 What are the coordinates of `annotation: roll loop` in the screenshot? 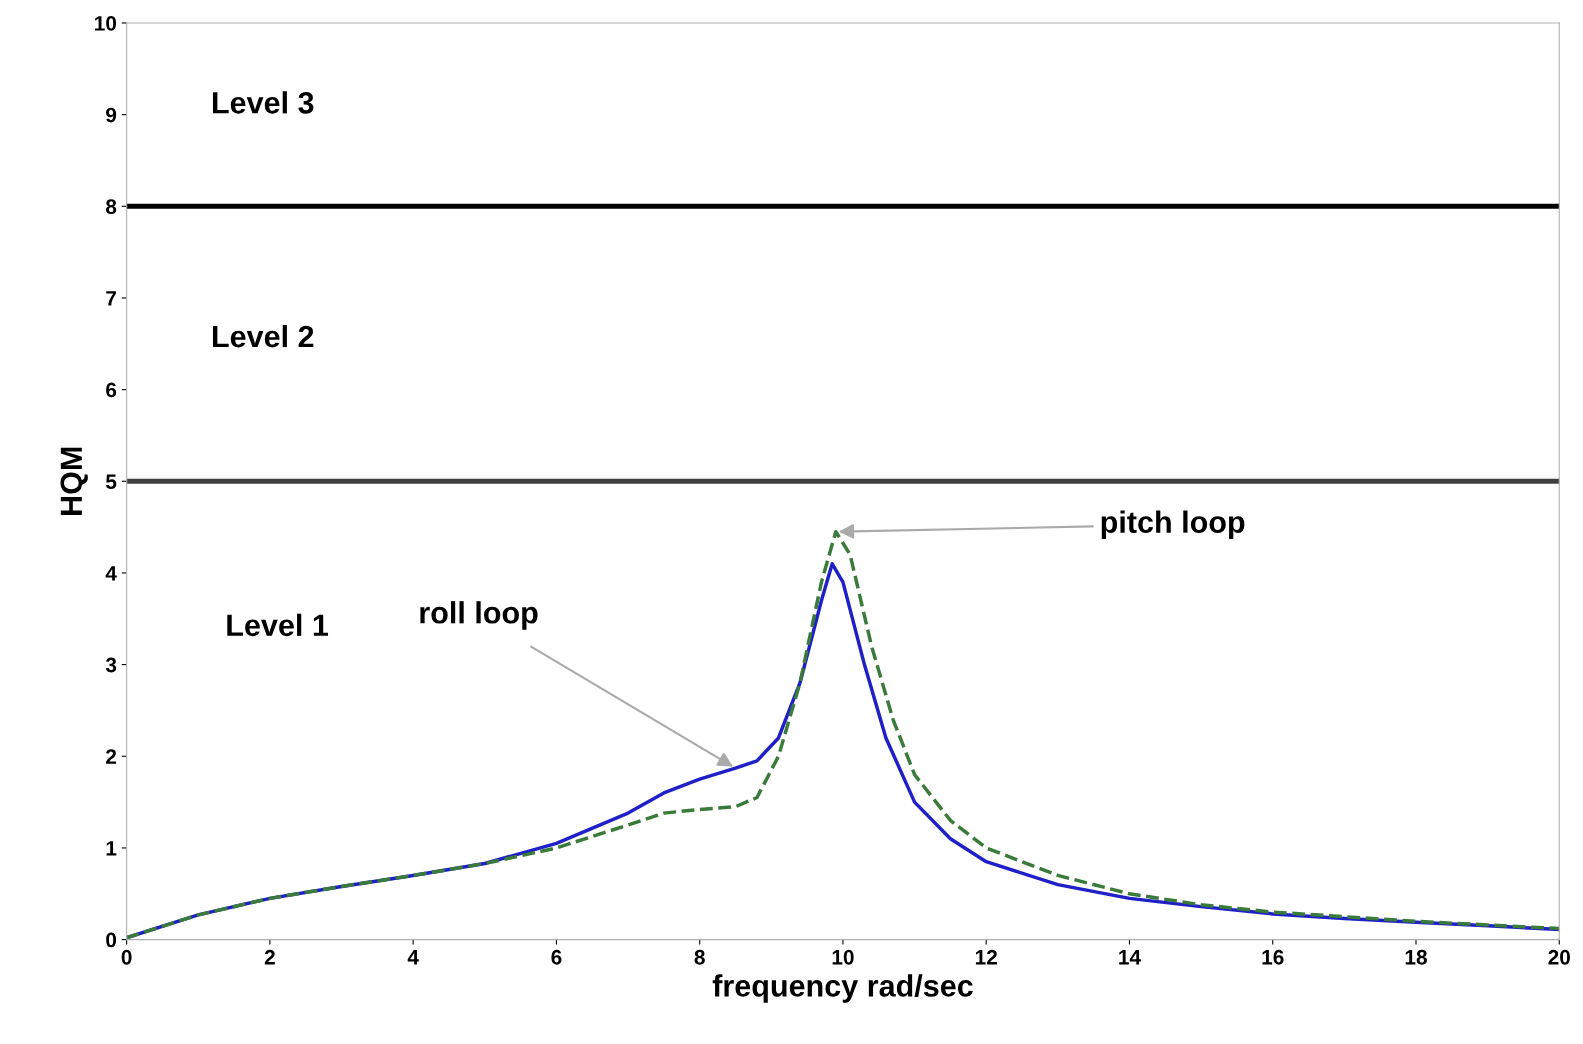 It's located at (479, 615).